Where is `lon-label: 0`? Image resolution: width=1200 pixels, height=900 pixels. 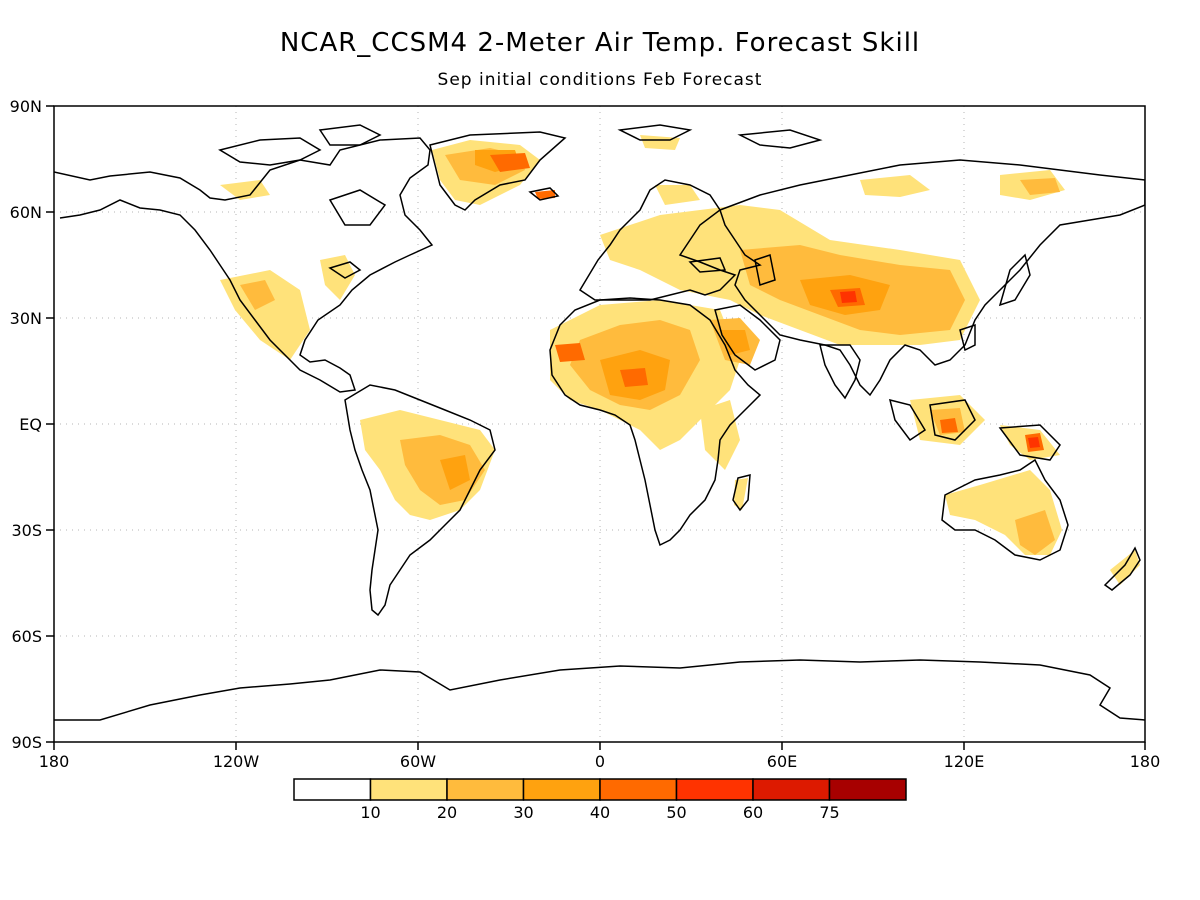
lon-label: 0 is located at coordinates (600, 761).